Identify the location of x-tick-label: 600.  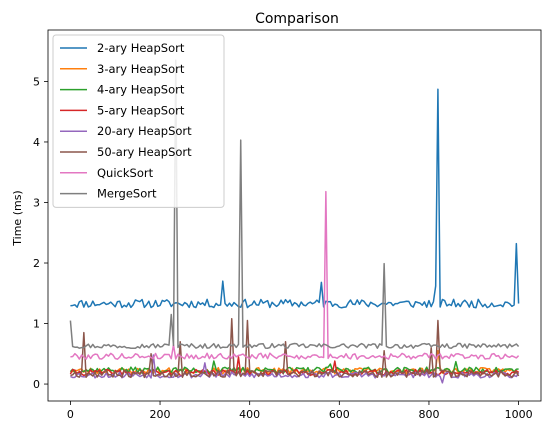
(339, 414).